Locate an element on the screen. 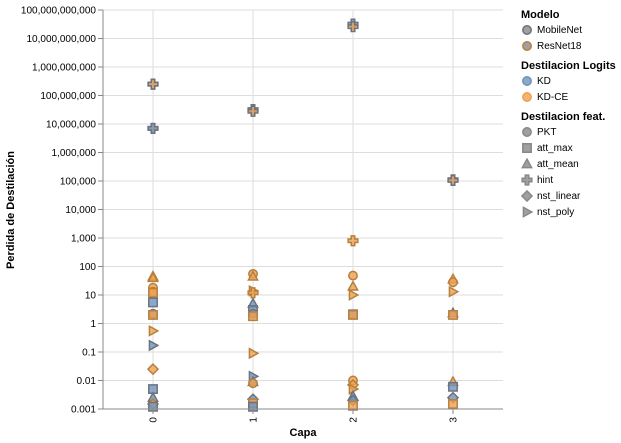 This screenshot has width=621, height=443. legend-item-label: KD-CE is located at coordinates (552, 97).